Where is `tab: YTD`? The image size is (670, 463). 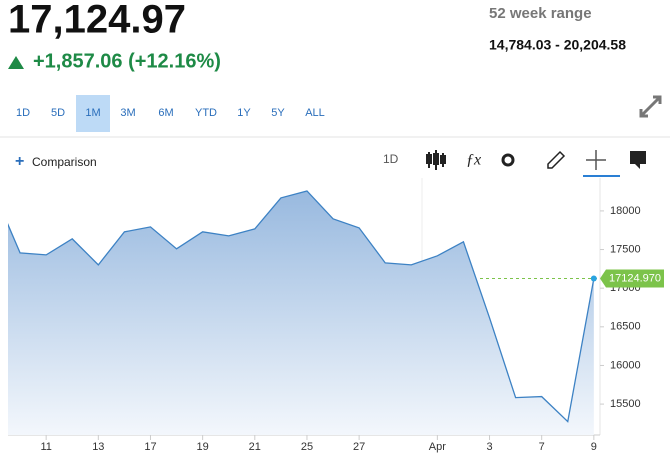
tab: YTD is located at coordinates (206, 113).